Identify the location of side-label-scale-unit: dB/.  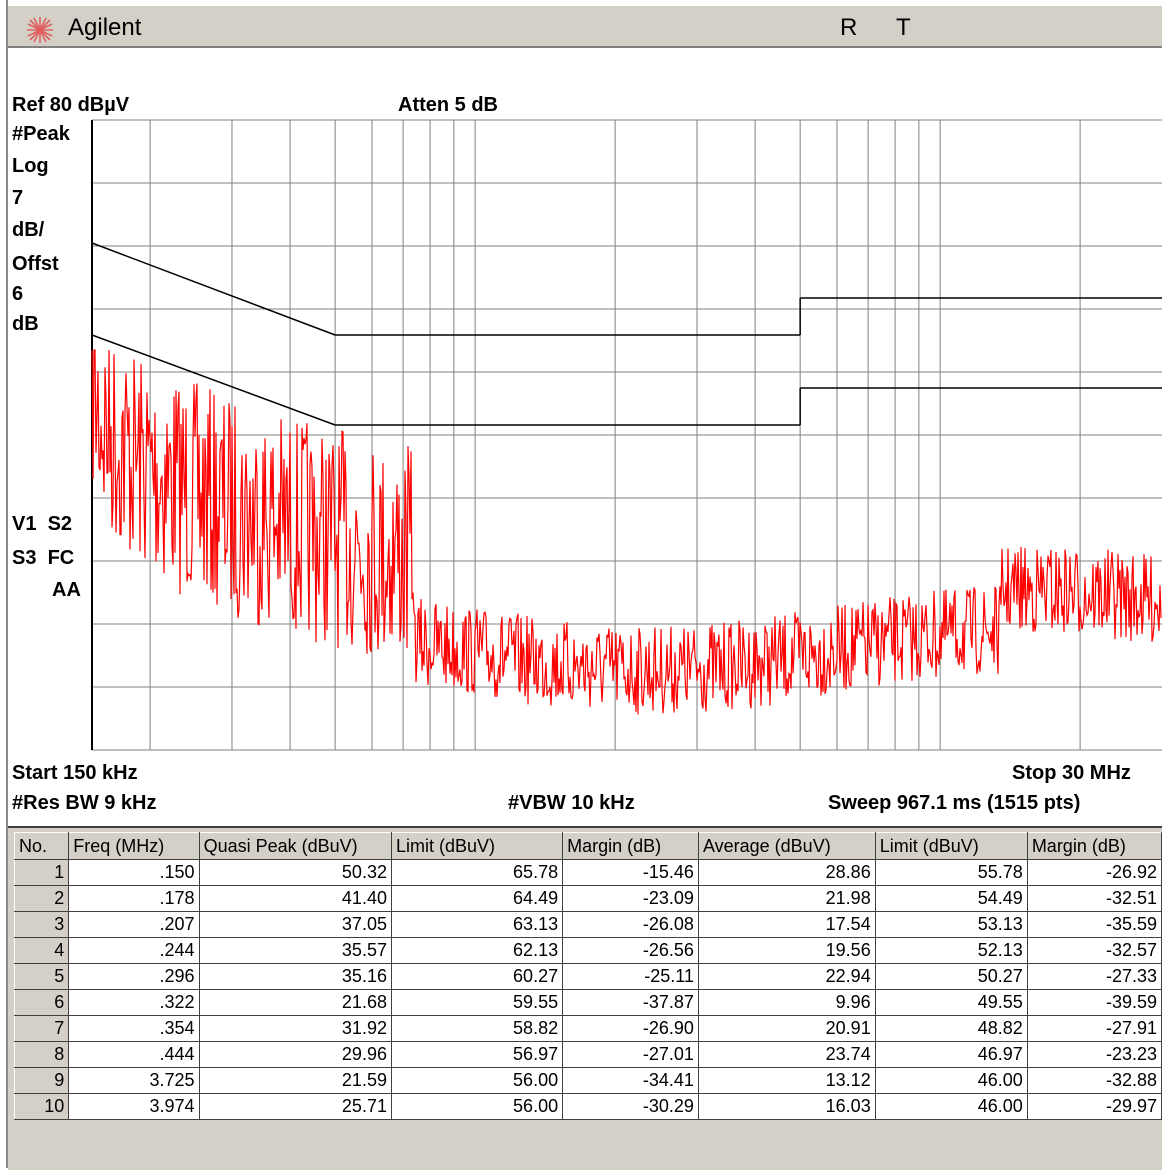
(28, 230).